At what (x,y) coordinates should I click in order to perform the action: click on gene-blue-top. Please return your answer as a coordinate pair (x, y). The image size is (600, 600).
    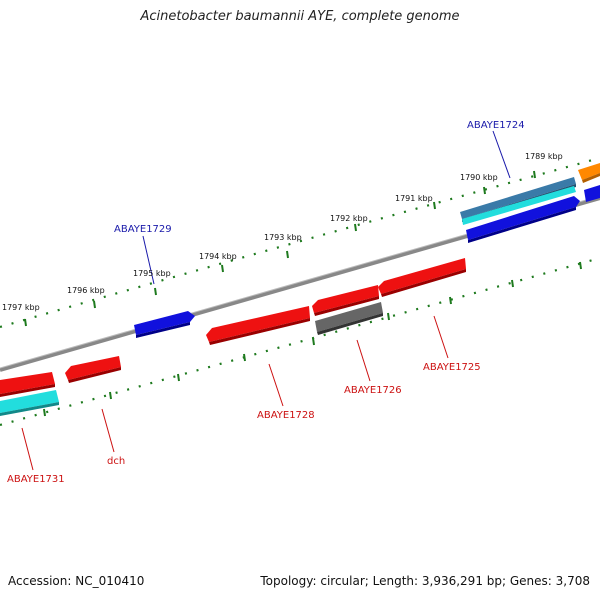
    Looking at the image, I should click on (523, 219).